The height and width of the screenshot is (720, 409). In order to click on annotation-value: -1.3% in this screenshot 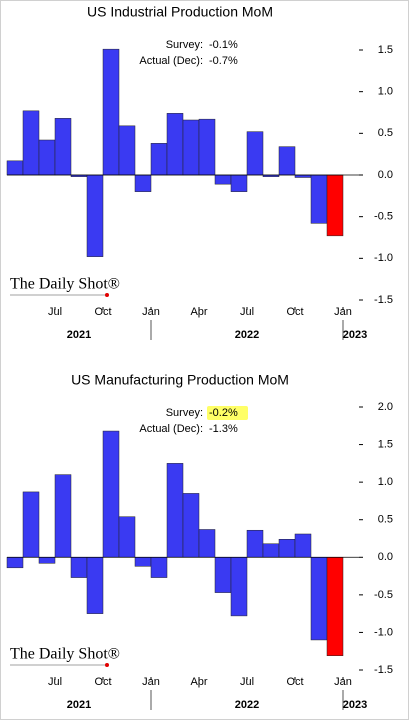, I will do `click(223, 429)`.